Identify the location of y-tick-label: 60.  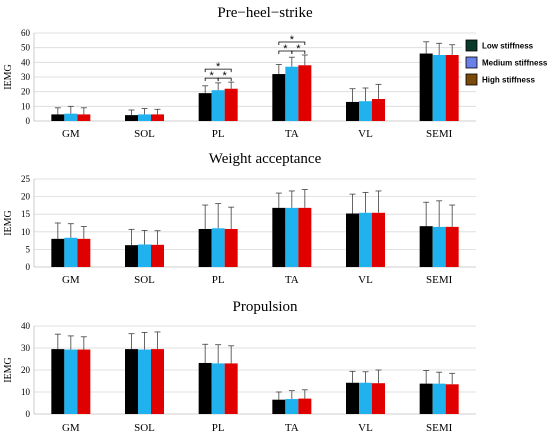
(26, 33).